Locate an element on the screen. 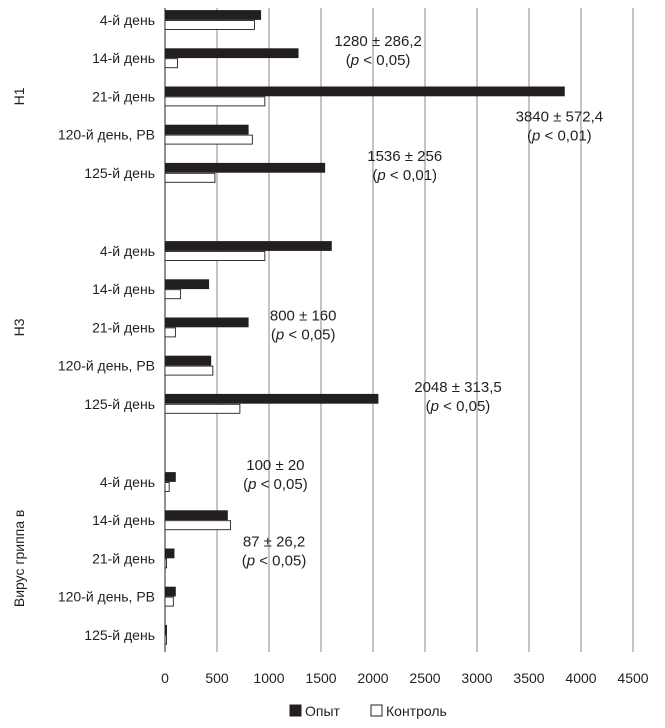 This screenshot has width=665, height=728. legend-label: Опыт is located at coordinates (323, 711).